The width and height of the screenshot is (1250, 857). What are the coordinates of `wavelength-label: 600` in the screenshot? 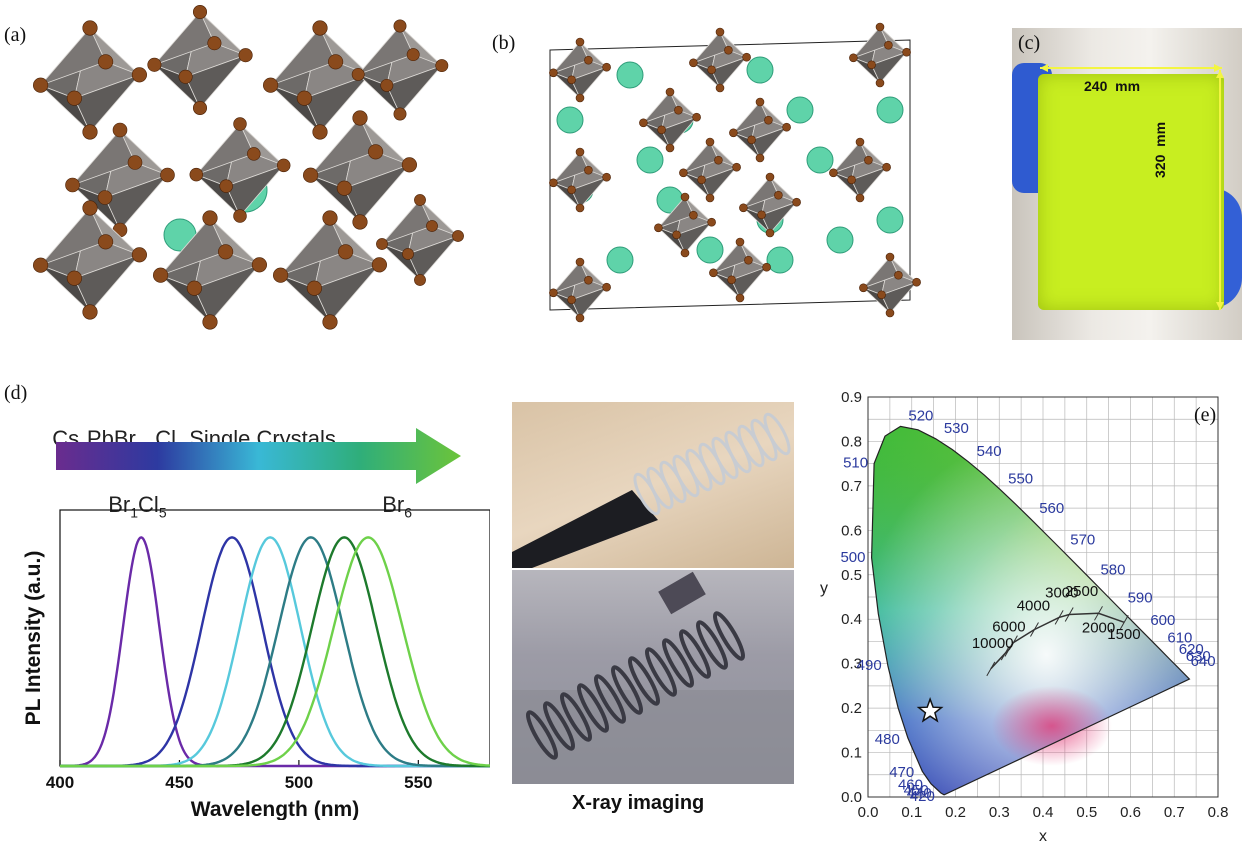 It's located at (1162, 620).